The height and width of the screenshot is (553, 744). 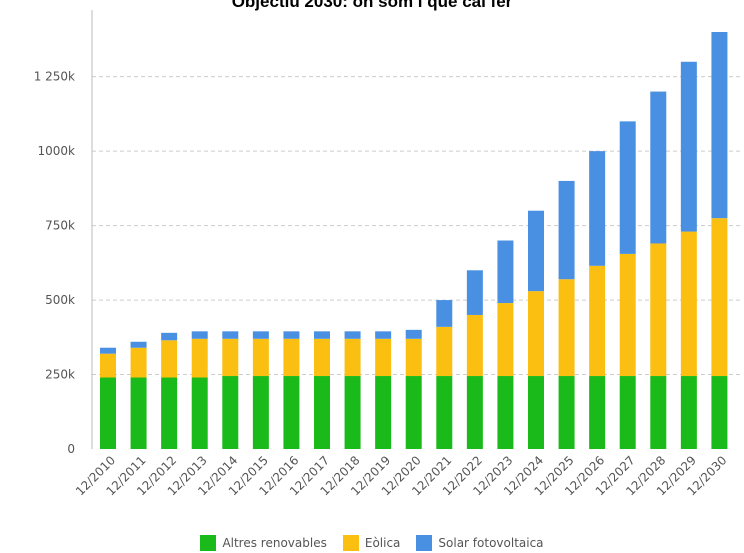 I want to click on y-tick-label: 1 250k, so click(x=54, y=77).